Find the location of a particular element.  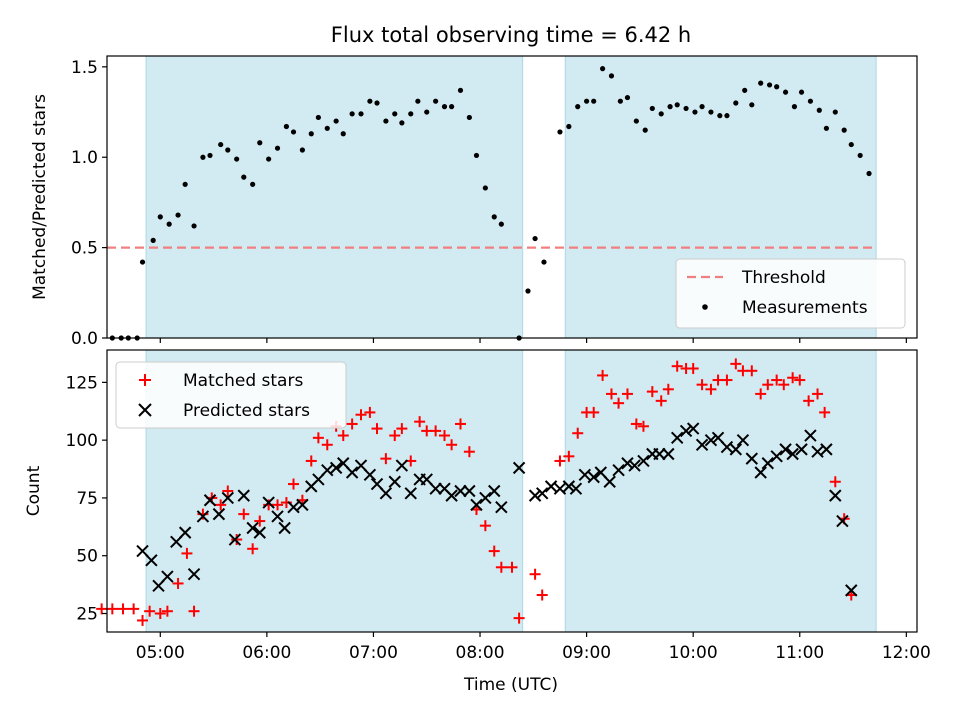

legend-measurements-swatch is located at coordinates (705, 307).